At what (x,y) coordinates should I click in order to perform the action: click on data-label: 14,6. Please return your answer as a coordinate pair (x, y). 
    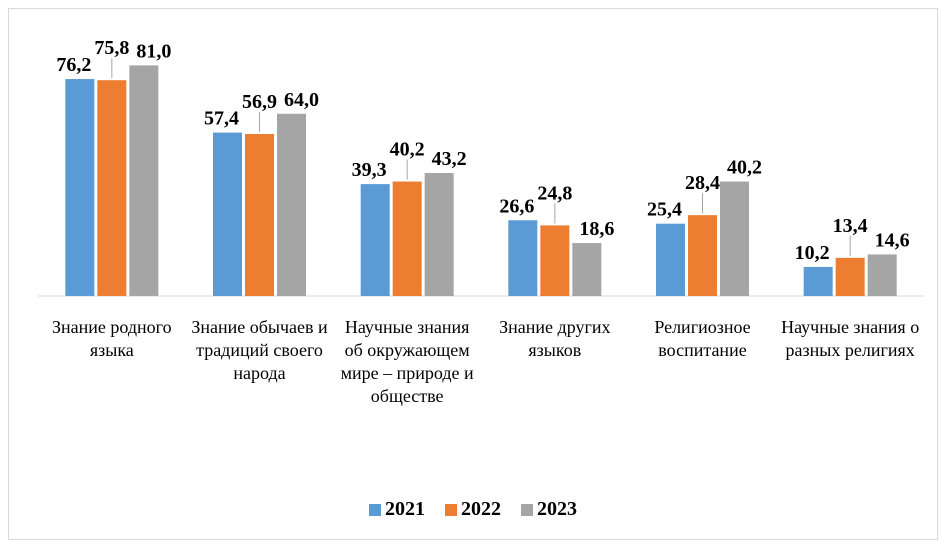
    Looking at the image, I should click on (892, 240).